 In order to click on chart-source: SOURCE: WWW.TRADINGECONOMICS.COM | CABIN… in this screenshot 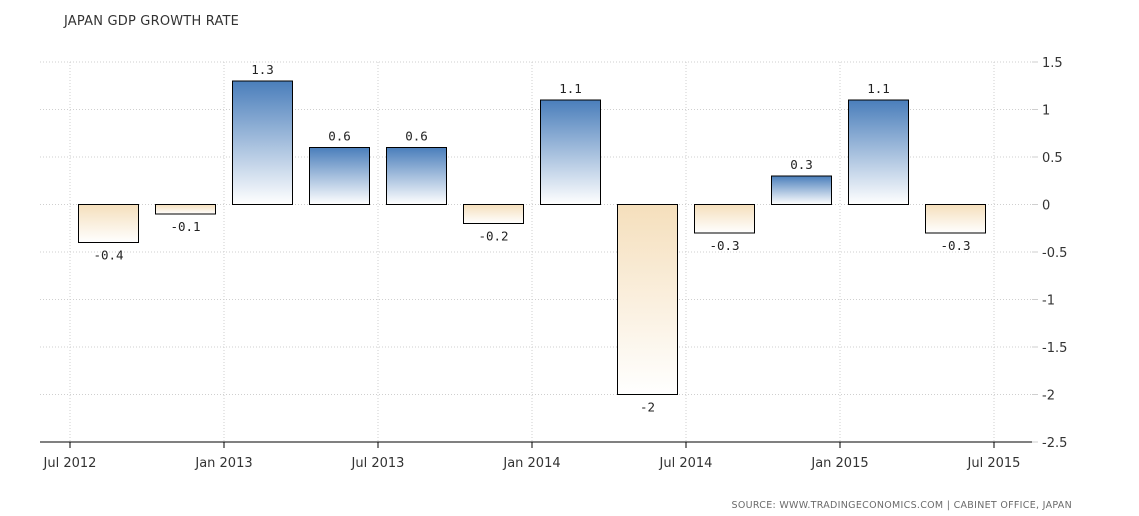, I will do `click(901, 505)`.